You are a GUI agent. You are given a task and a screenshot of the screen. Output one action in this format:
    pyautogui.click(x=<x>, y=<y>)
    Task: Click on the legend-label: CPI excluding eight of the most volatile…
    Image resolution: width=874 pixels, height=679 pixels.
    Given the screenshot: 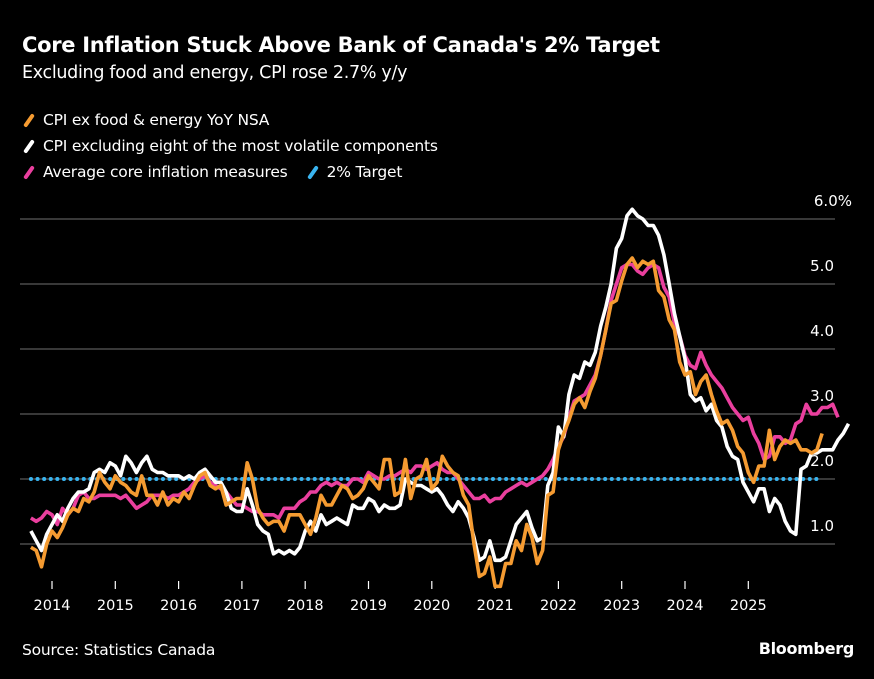 What is the action you would take?
    pyautogui.click(x=240, y=146)
    